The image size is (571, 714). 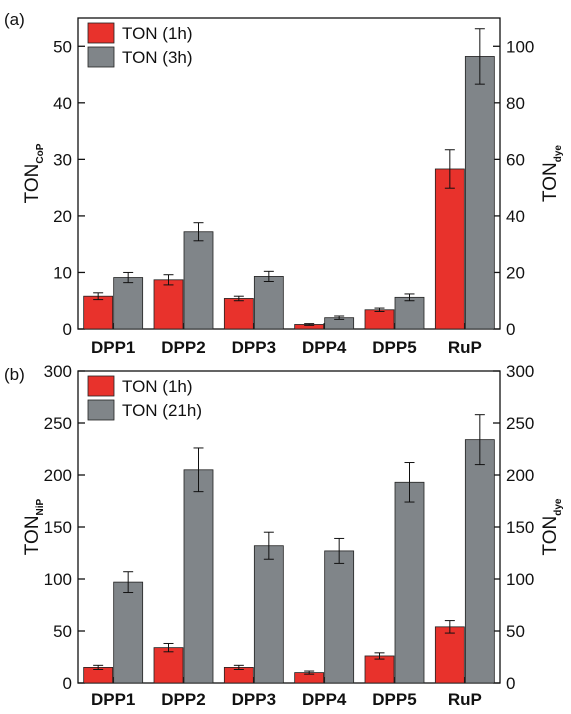 I want to click on y-right-tick-label: 150, so click(x=520, y=527).